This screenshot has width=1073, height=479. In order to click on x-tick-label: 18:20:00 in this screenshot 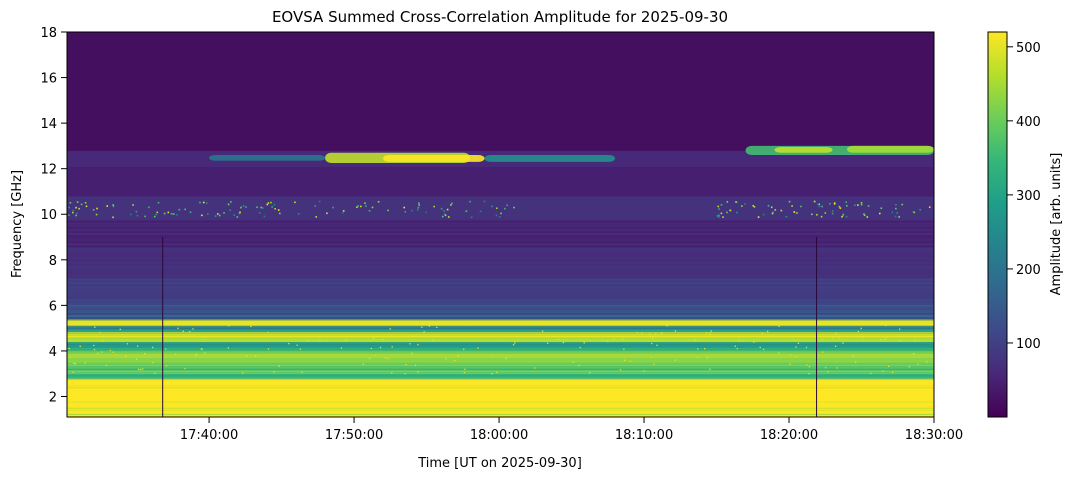, I will do `click(789, 435)`.